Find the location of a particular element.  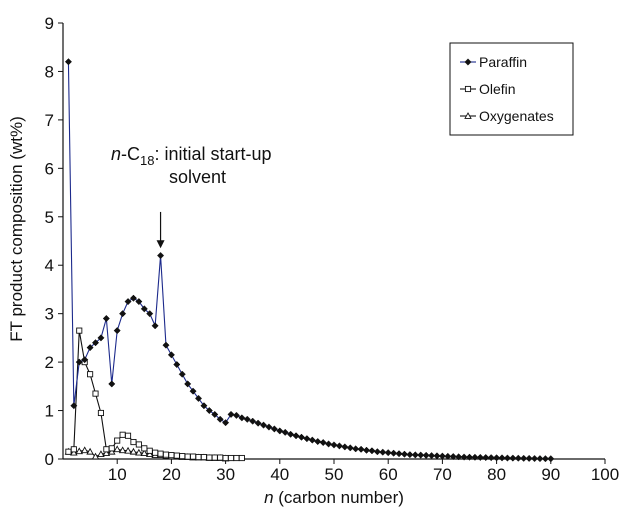

x-tick-label: 90 is located at coordinates (550, 474).